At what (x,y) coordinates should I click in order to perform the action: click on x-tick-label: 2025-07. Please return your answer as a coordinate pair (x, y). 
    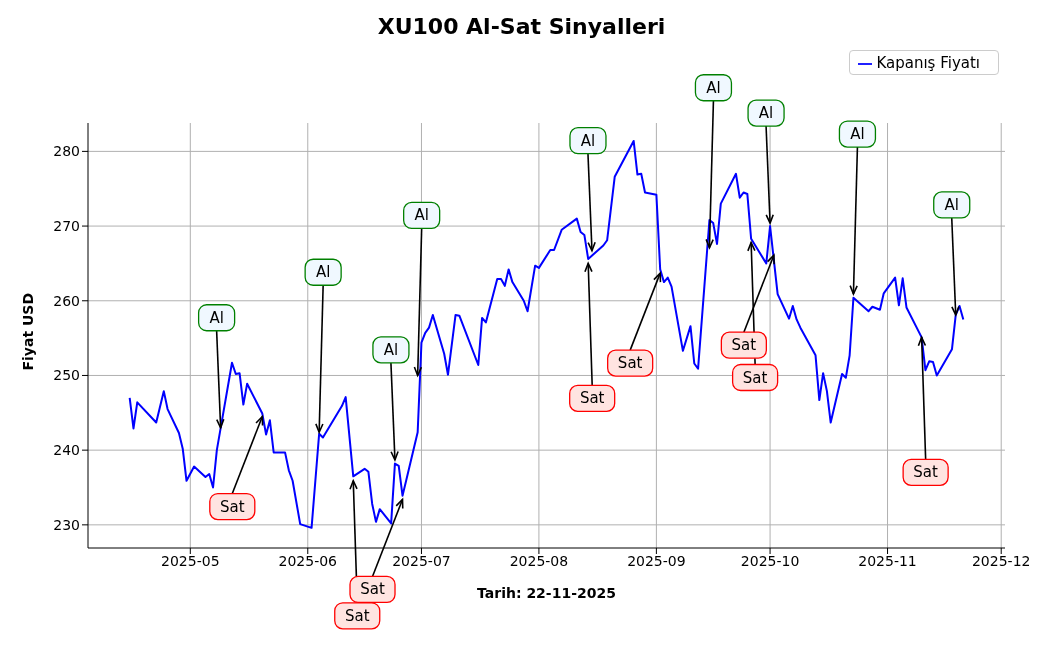
    Looking at the image, I should click on (421, 560).